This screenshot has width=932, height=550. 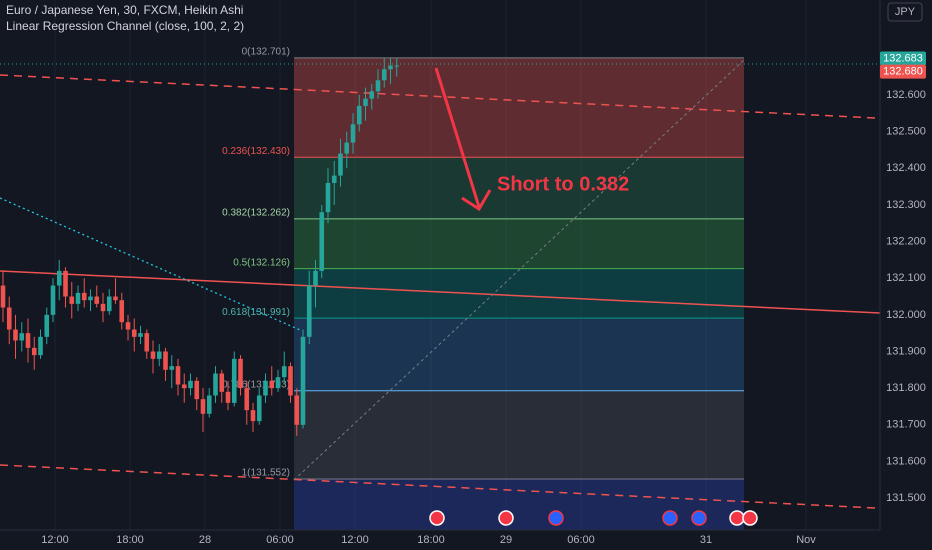 I want to click on y-tick-label: 131.900, so click(x=906, y=351).